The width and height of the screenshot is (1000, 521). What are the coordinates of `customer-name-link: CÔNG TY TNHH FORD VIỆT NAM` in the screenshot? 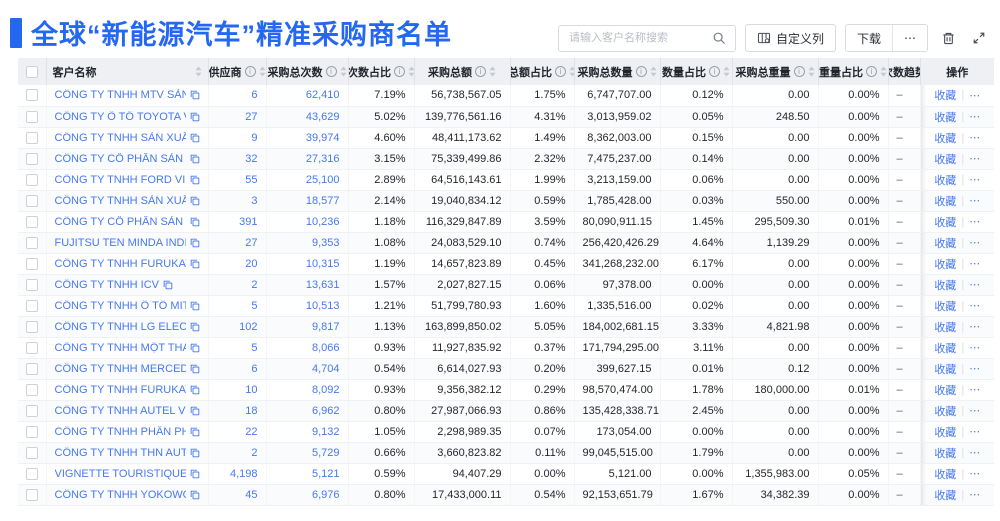 It's located at (120, 179).